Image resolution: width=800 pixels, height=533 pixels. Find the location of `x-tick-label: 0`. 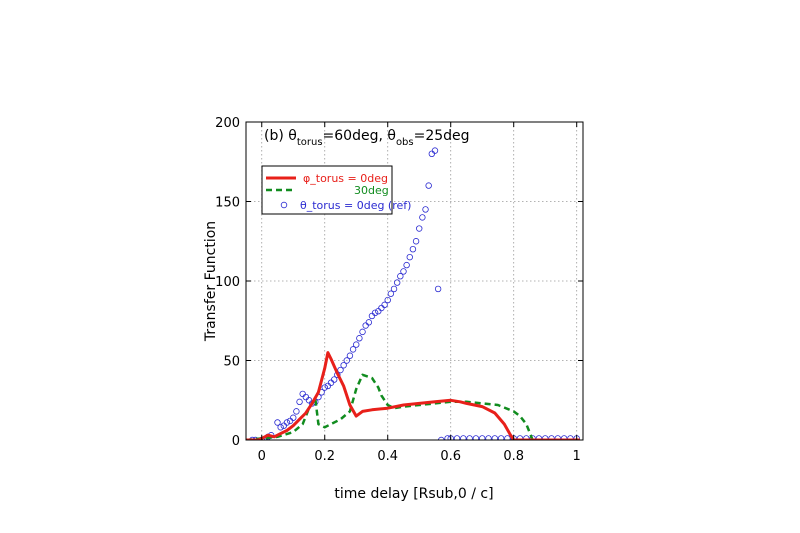

x-tick-label: 0 is located at coordinates (262, 456).